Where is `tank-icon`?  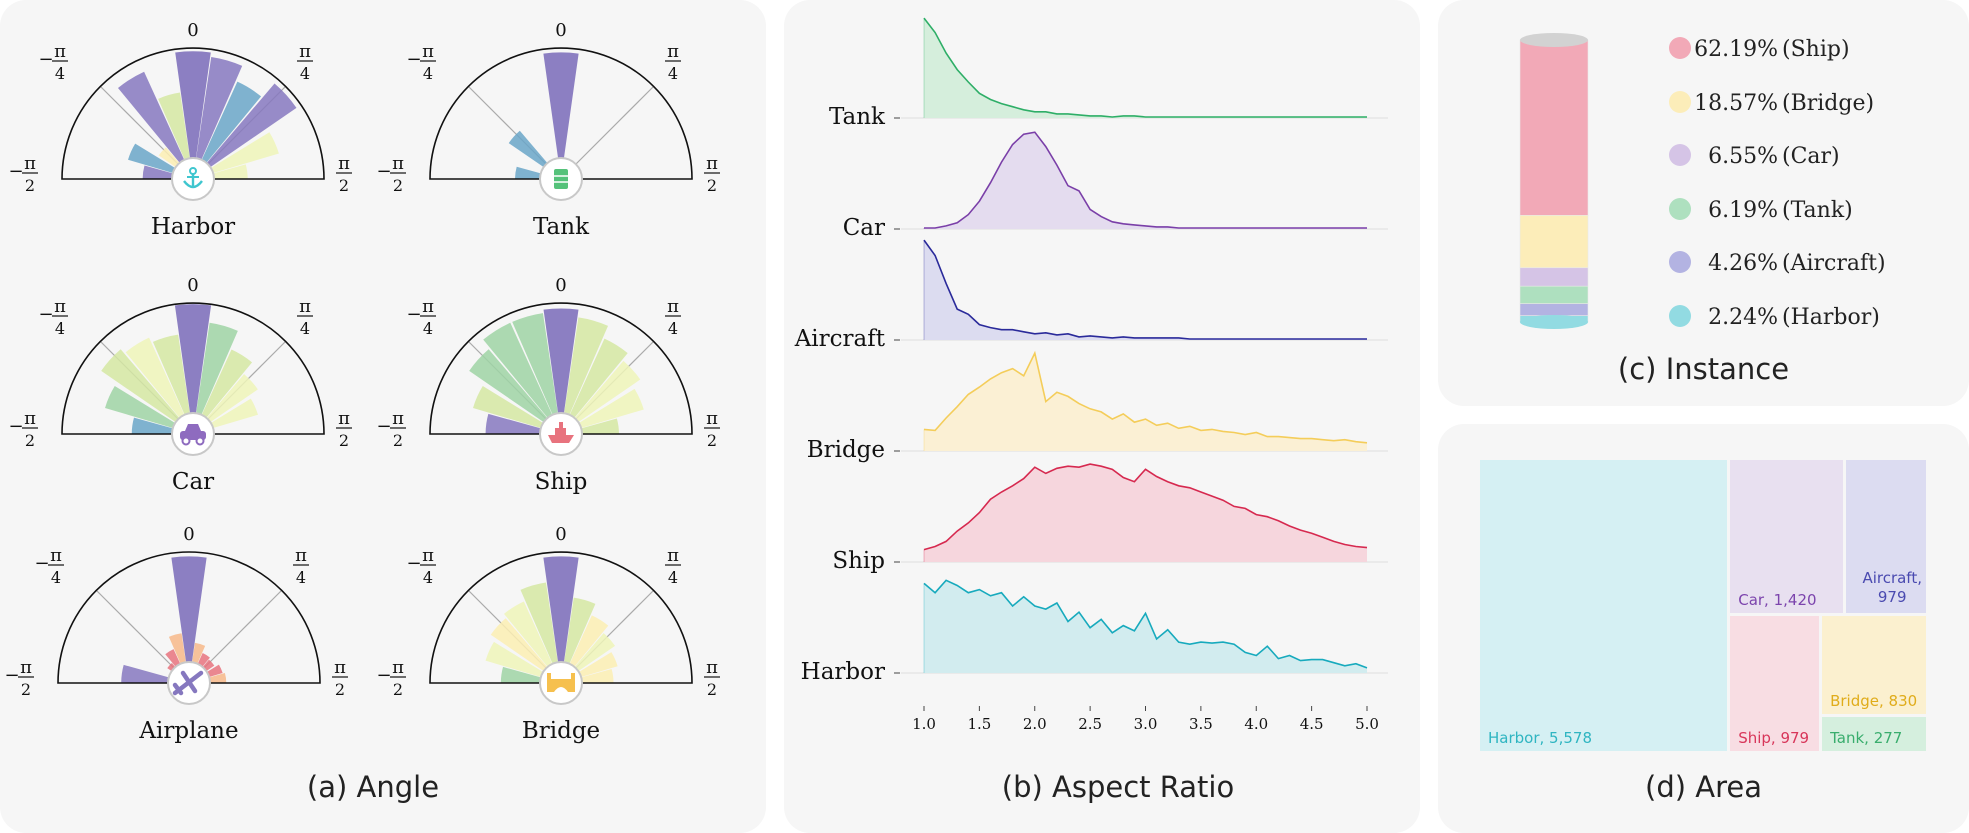
tank-icon is located at coordinates (561, 179).